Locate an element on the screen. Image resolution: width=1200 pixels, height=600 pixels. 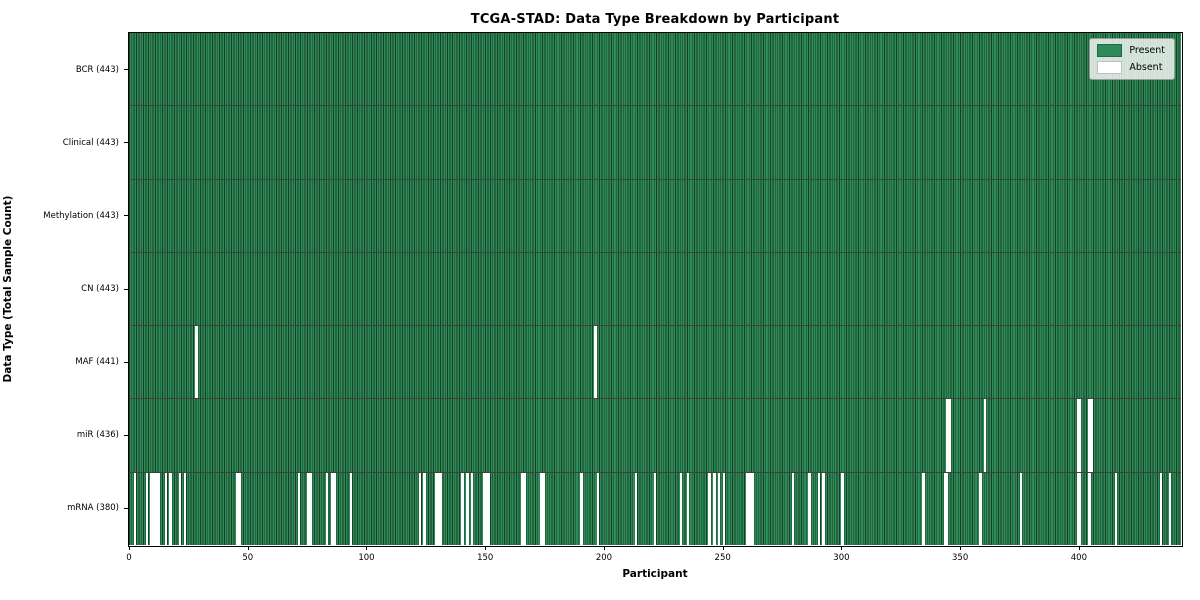
y-tick-label: Clinical (443) is located at coordinates (90, 142).